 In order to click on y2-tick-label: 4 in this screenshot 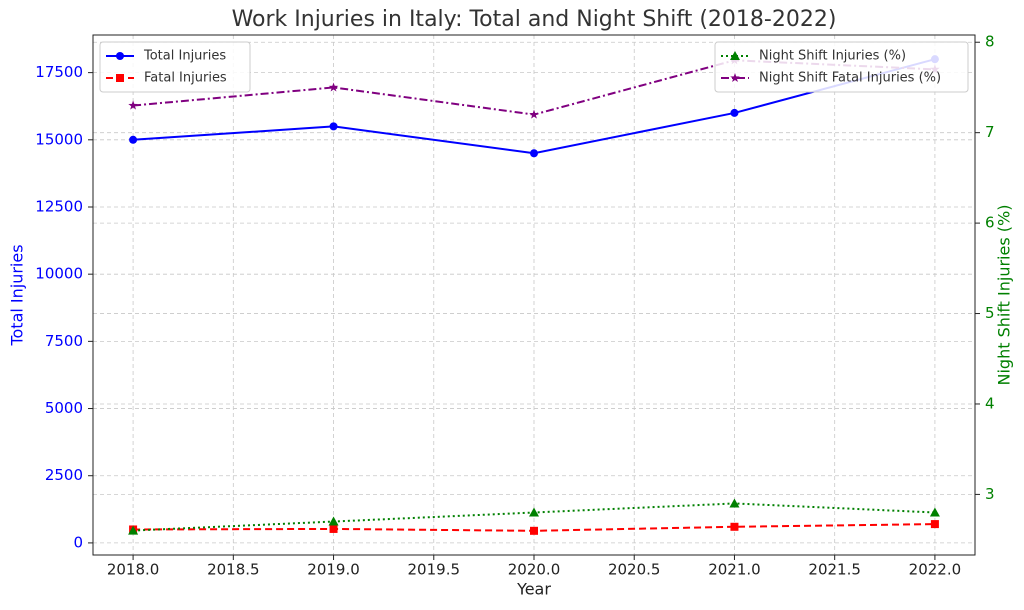, I will do `click(990, 403)`.